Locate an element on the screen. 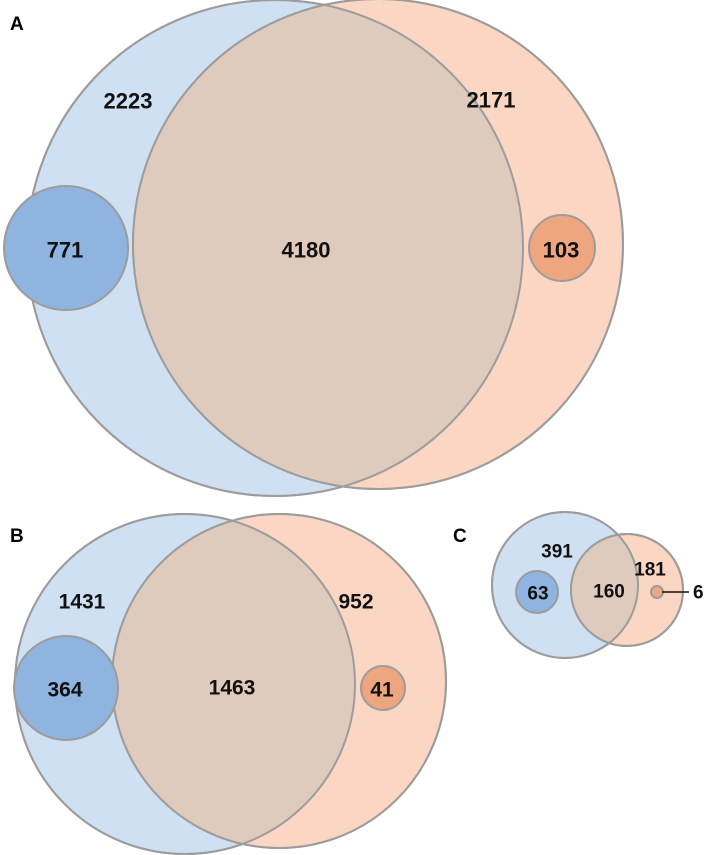  panel-b-intersection-region is located at coordinates (233, 681).